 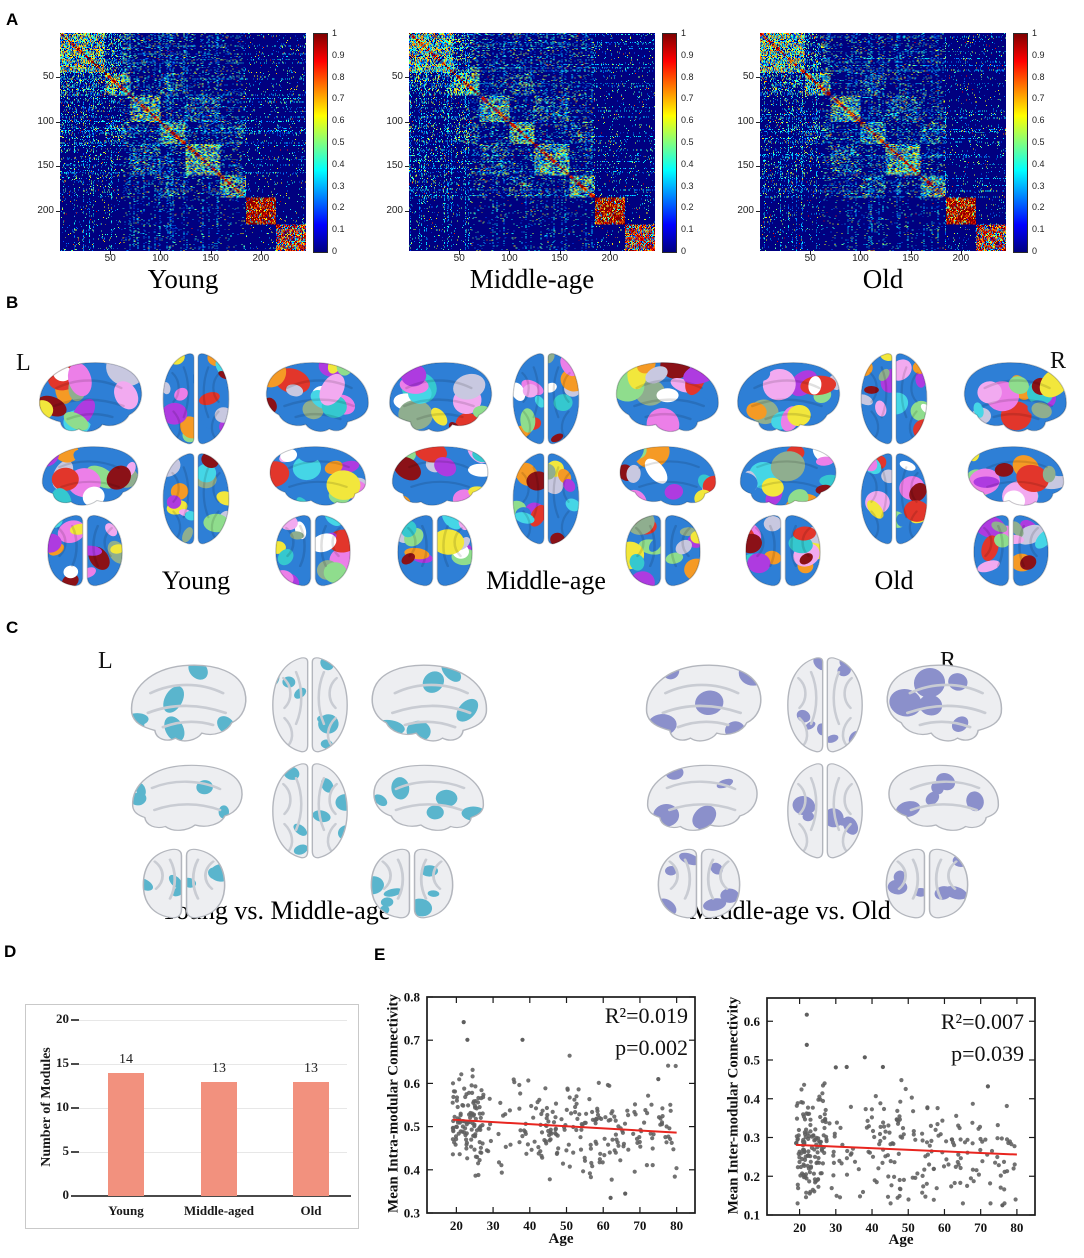 I want to click on y-tick-label: 0.4, so click(x=412, y=1169).